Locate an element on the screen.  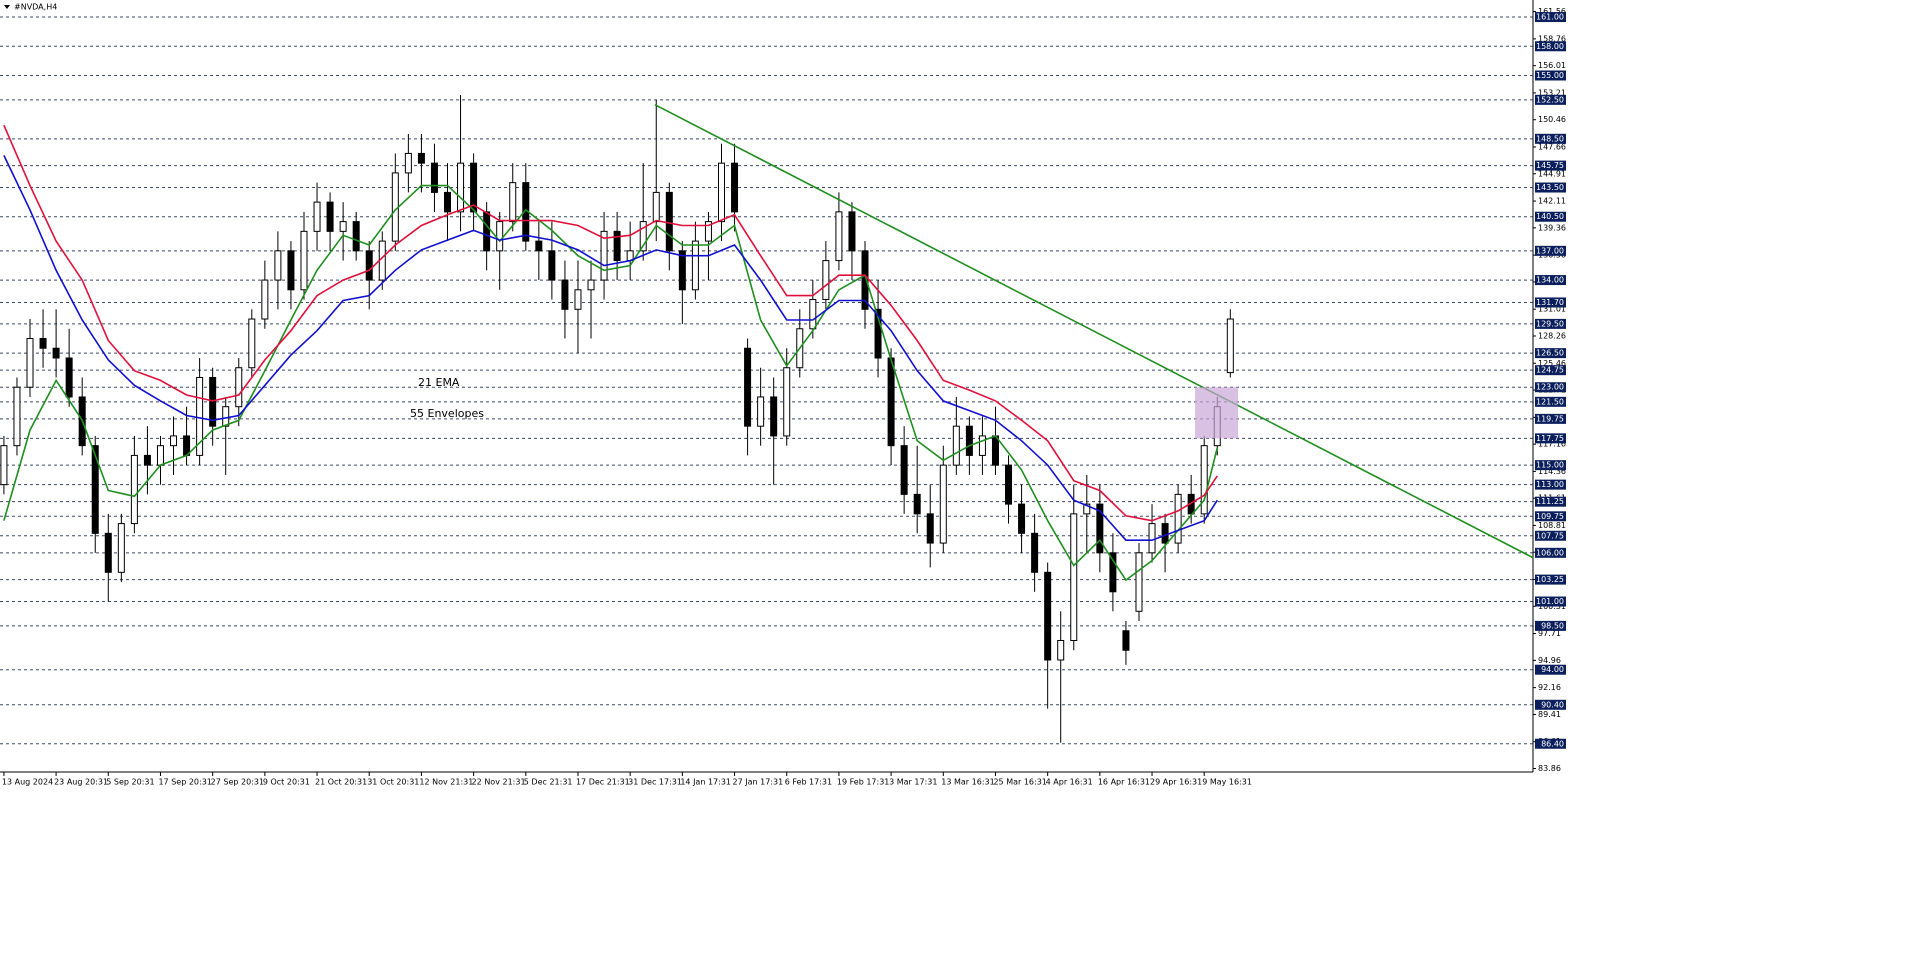
level-label: 117.75 is located at coordinates (1550, 438).